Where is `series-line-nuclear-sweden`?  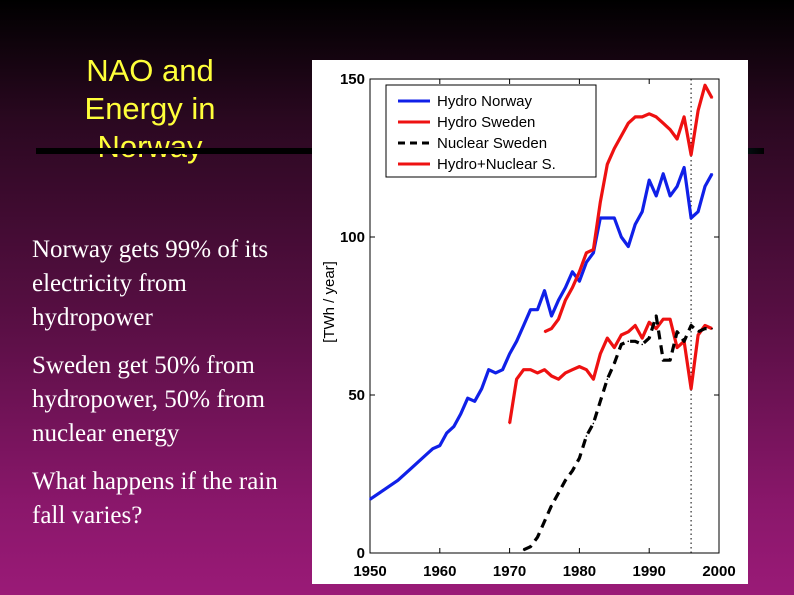 series-line-nuclear-sweden is located at coordinates (617, 433).